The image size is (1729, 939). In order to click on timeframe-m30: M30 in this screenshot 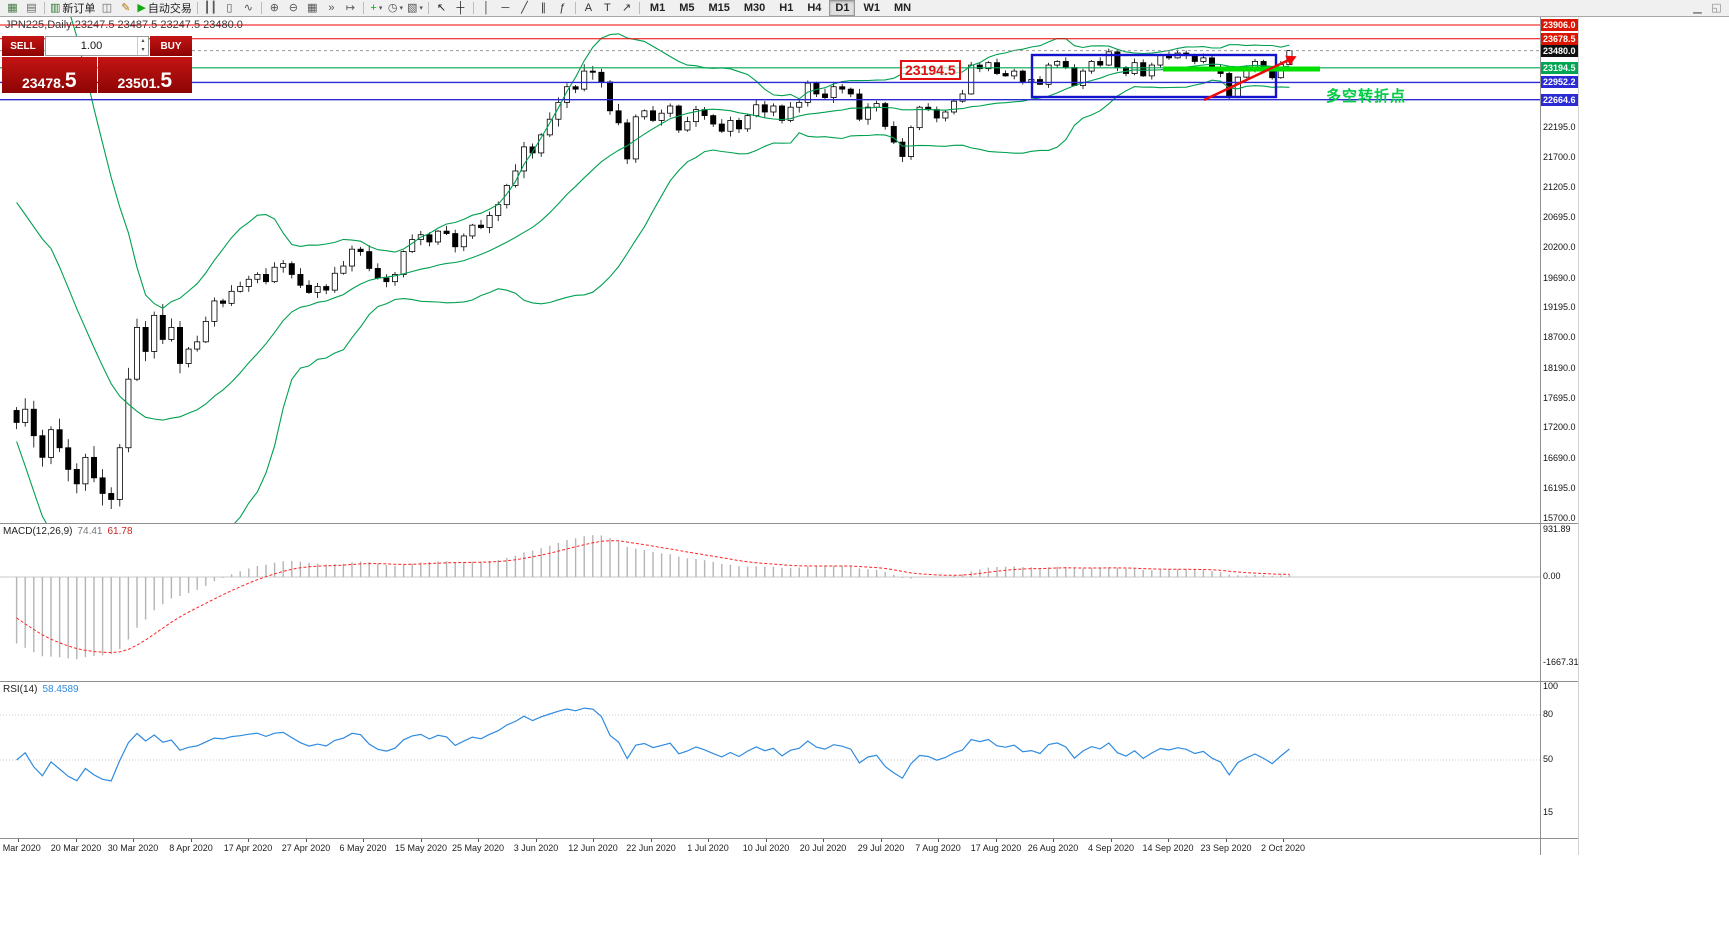, I will do `click(754, 8)`.